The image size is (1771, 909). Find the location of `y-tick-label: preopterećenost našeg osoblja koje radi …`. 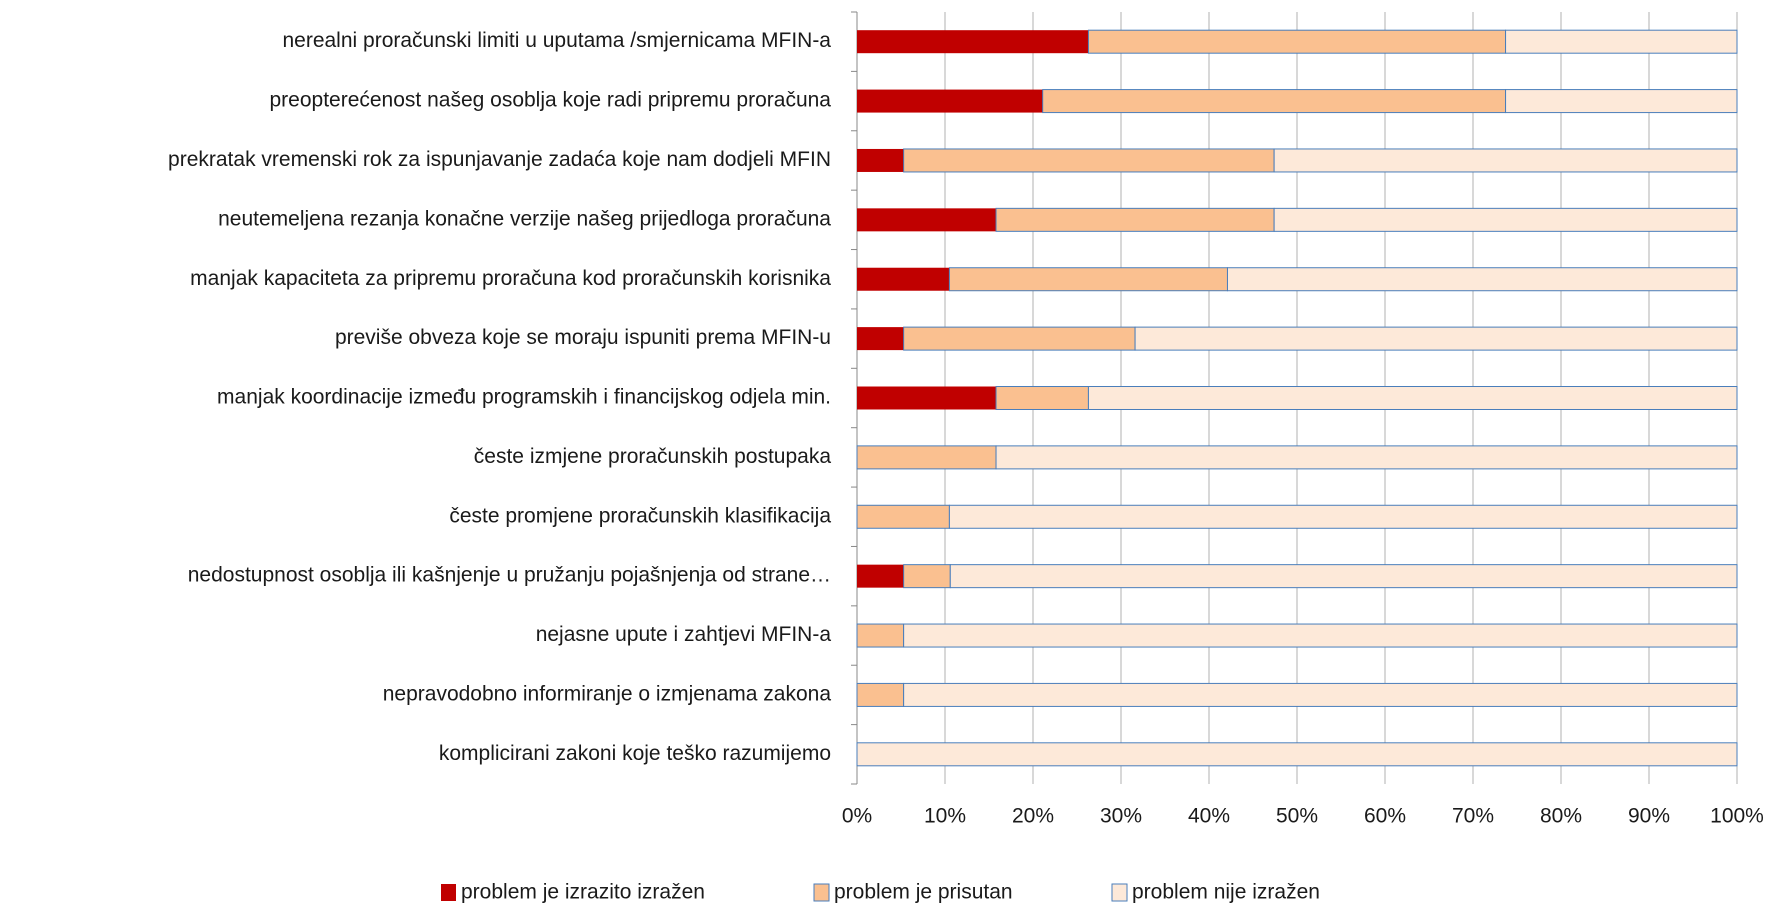

y-tick-label: preopterećenost našeg osoblja koje radi … is located at coordinates (550, 100).